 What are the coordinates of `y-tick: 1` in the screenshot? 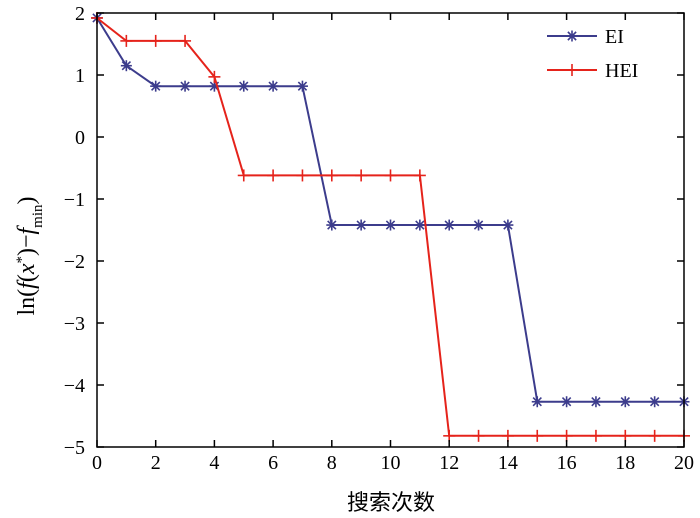 It's located at (379, 76).